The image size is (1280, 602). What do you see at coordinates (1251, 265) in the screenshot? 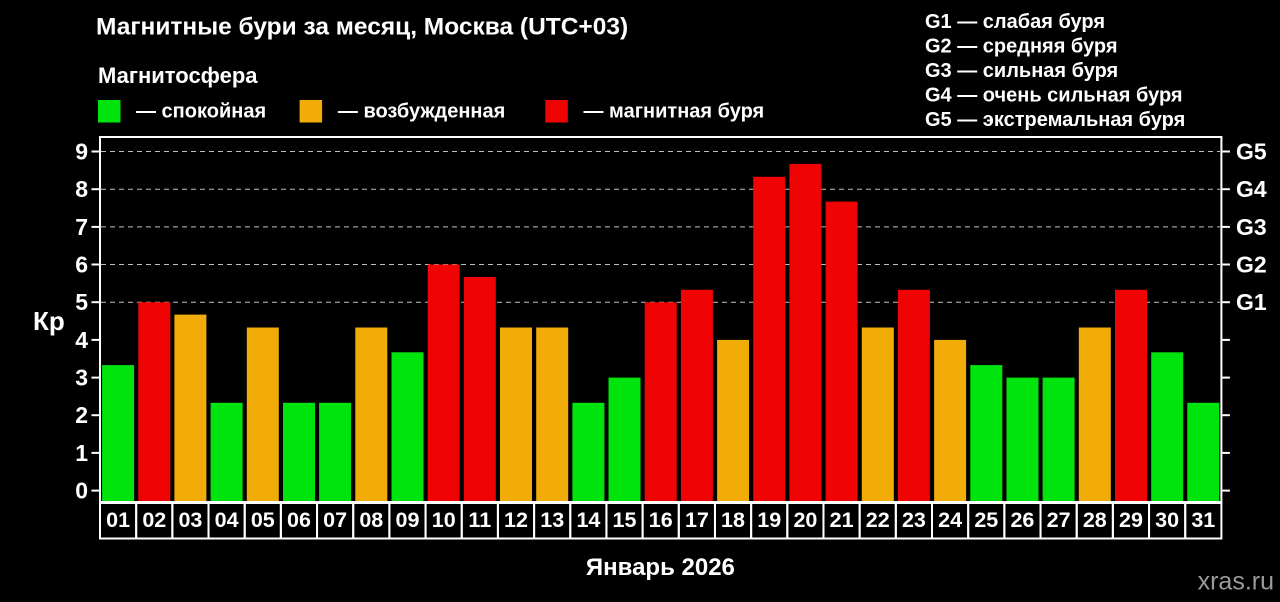
I see `svg-text: G2` at bounding box center [1251, 265].